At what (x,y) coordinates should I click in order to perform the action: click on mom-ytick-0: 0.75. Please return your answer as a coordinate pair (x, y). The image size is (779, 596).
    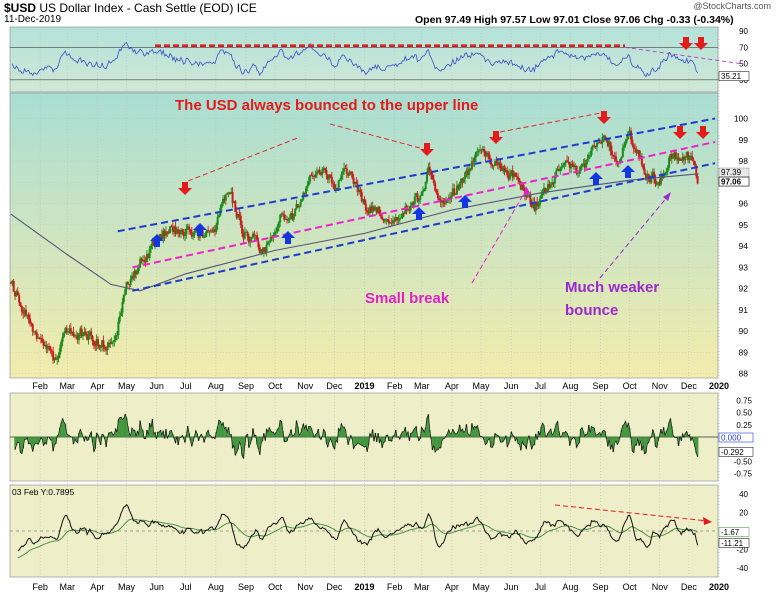
    Looking at the image, I should click on (744, 400).